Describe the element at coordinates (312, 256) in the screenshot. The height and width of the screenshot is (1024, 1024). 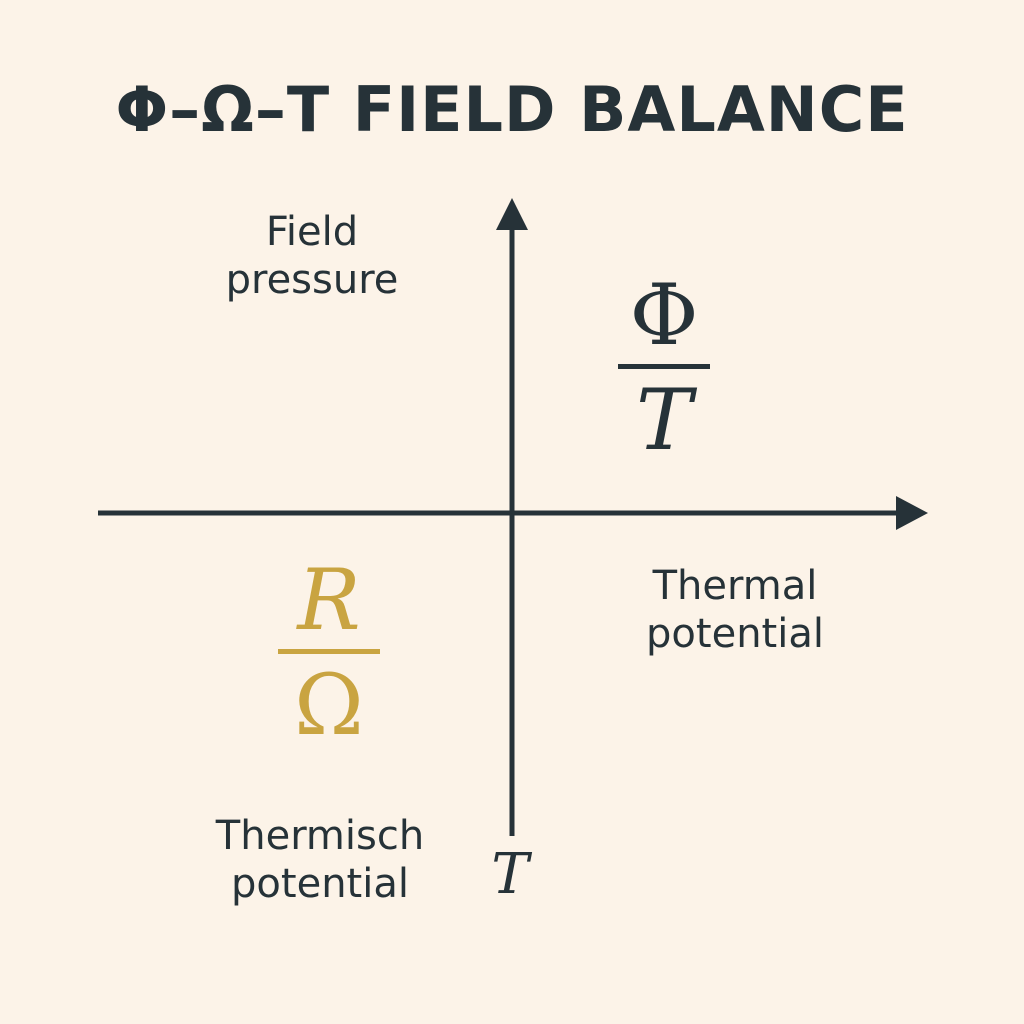
I see `field-pressure-label: Field pressure` at that location.